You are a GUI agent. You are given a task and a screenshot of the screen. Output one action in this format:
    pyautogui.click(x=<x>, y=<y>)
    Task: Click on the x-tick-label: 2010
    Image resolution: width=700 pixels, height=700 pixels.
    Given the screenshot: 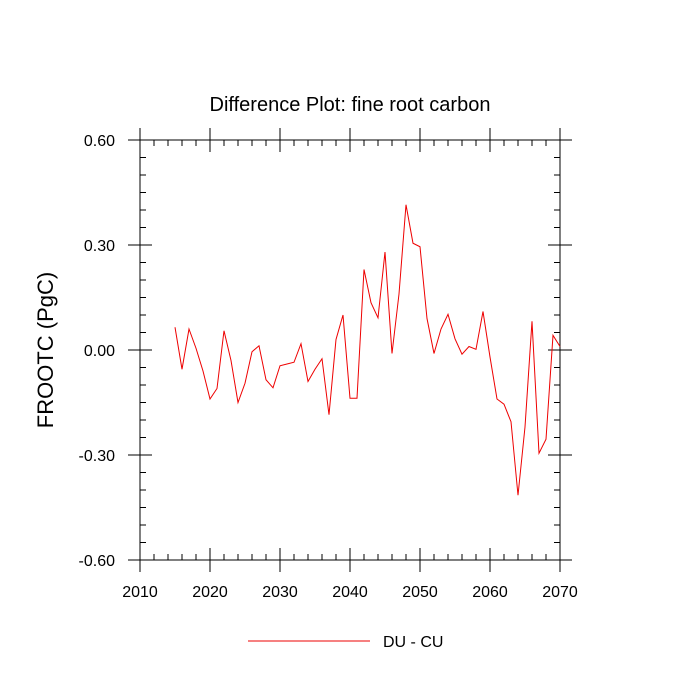 What is the action you would take?
    pyautogui.click(x=140, y=592)
    